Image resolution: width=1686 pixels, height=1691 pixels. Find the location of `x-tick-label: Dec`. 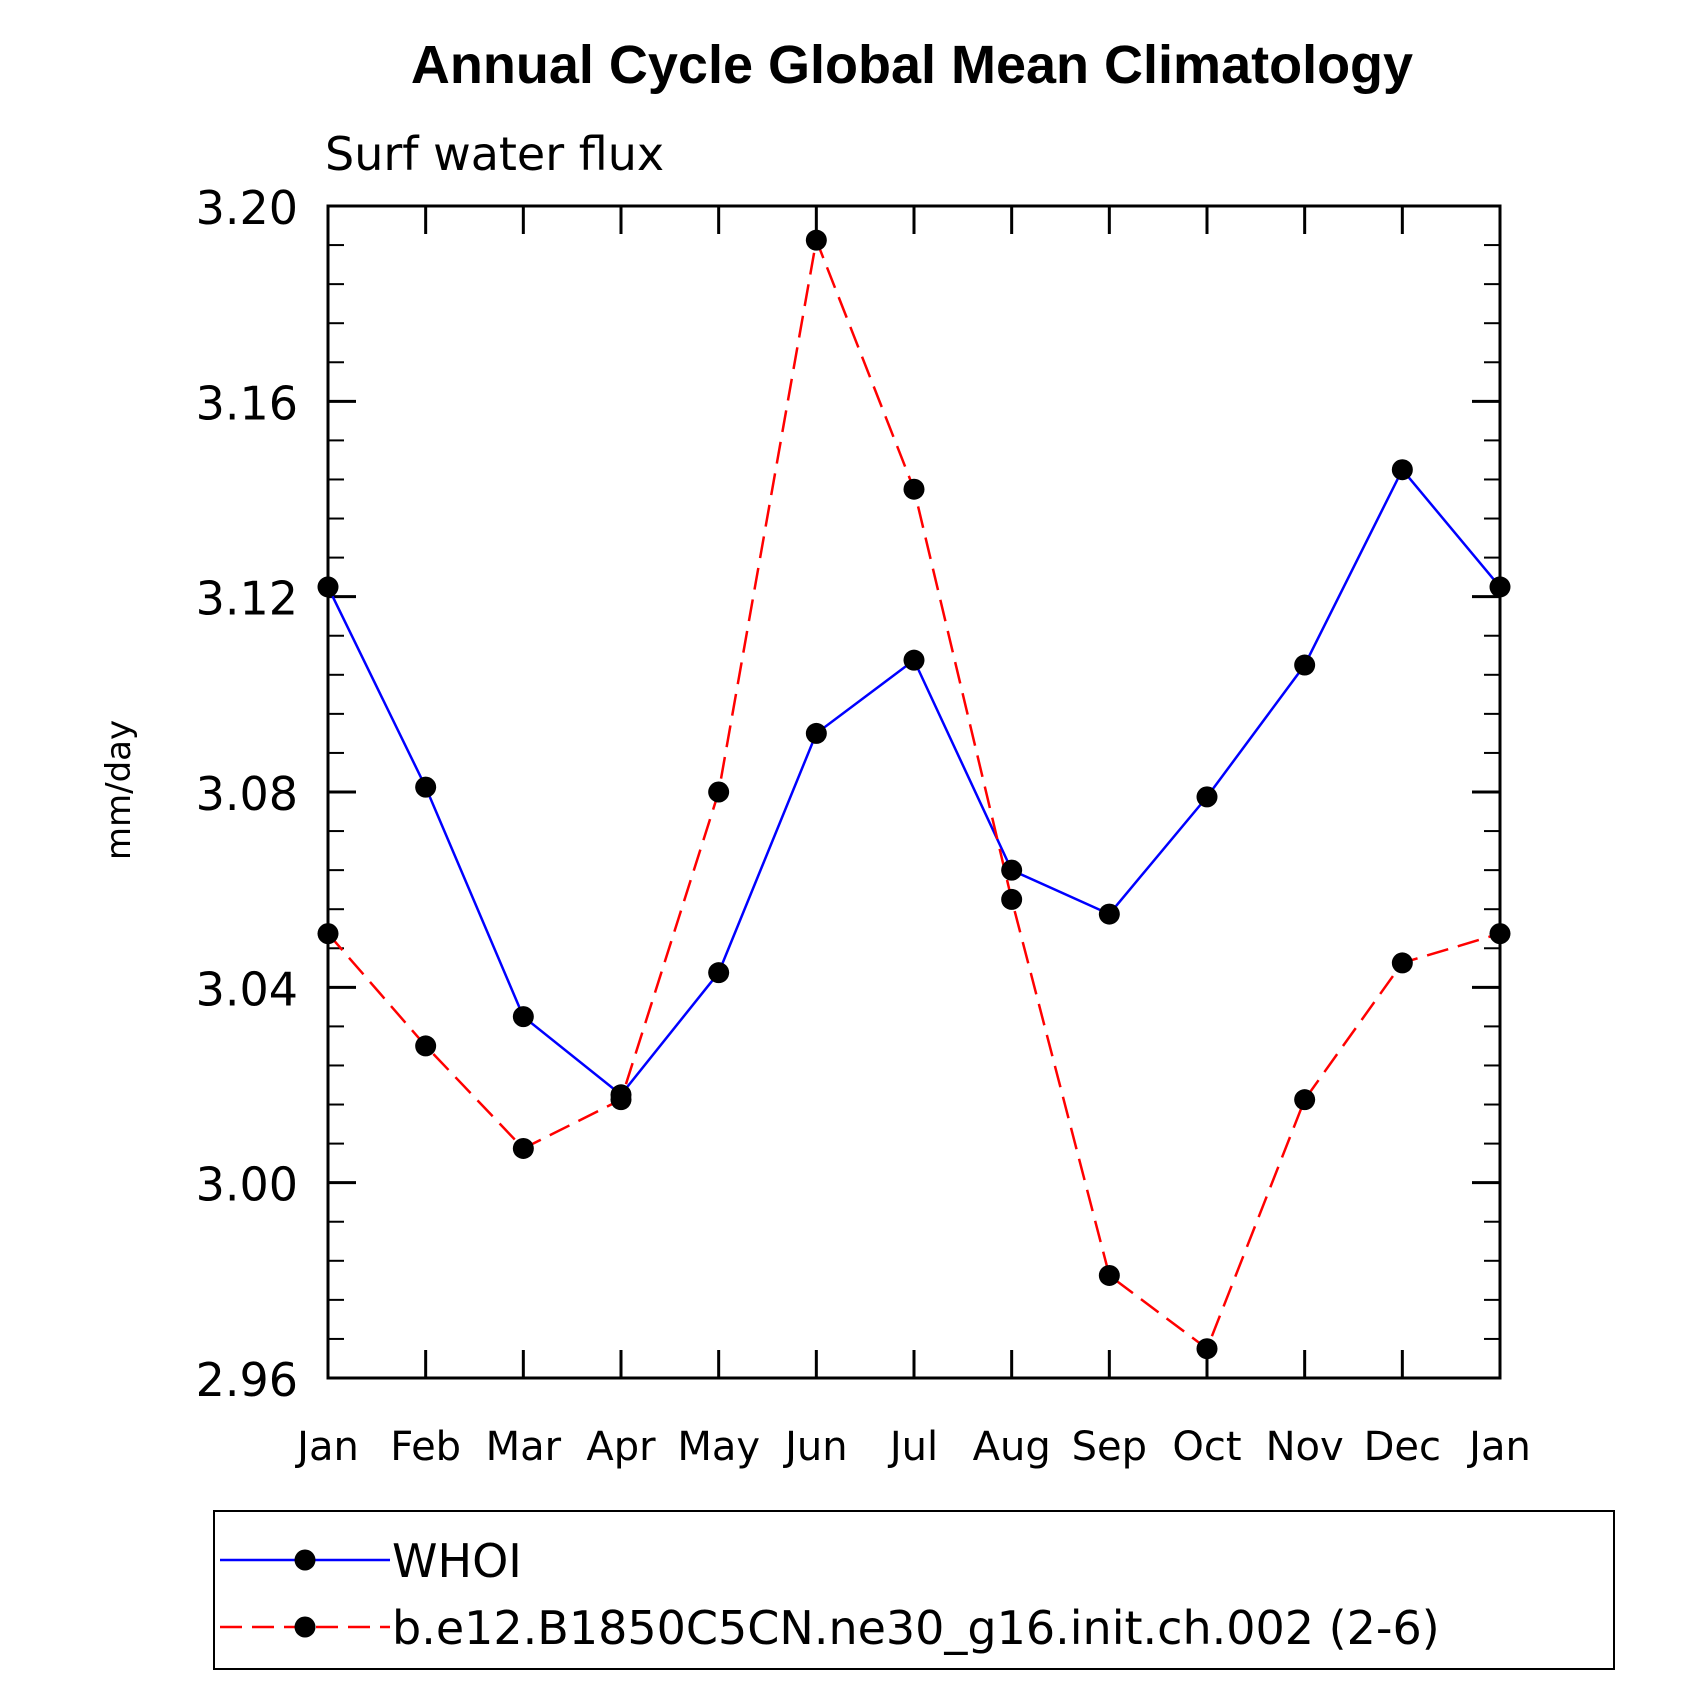

x-tick-label: Dec is located at coordinates (1402, 1447).